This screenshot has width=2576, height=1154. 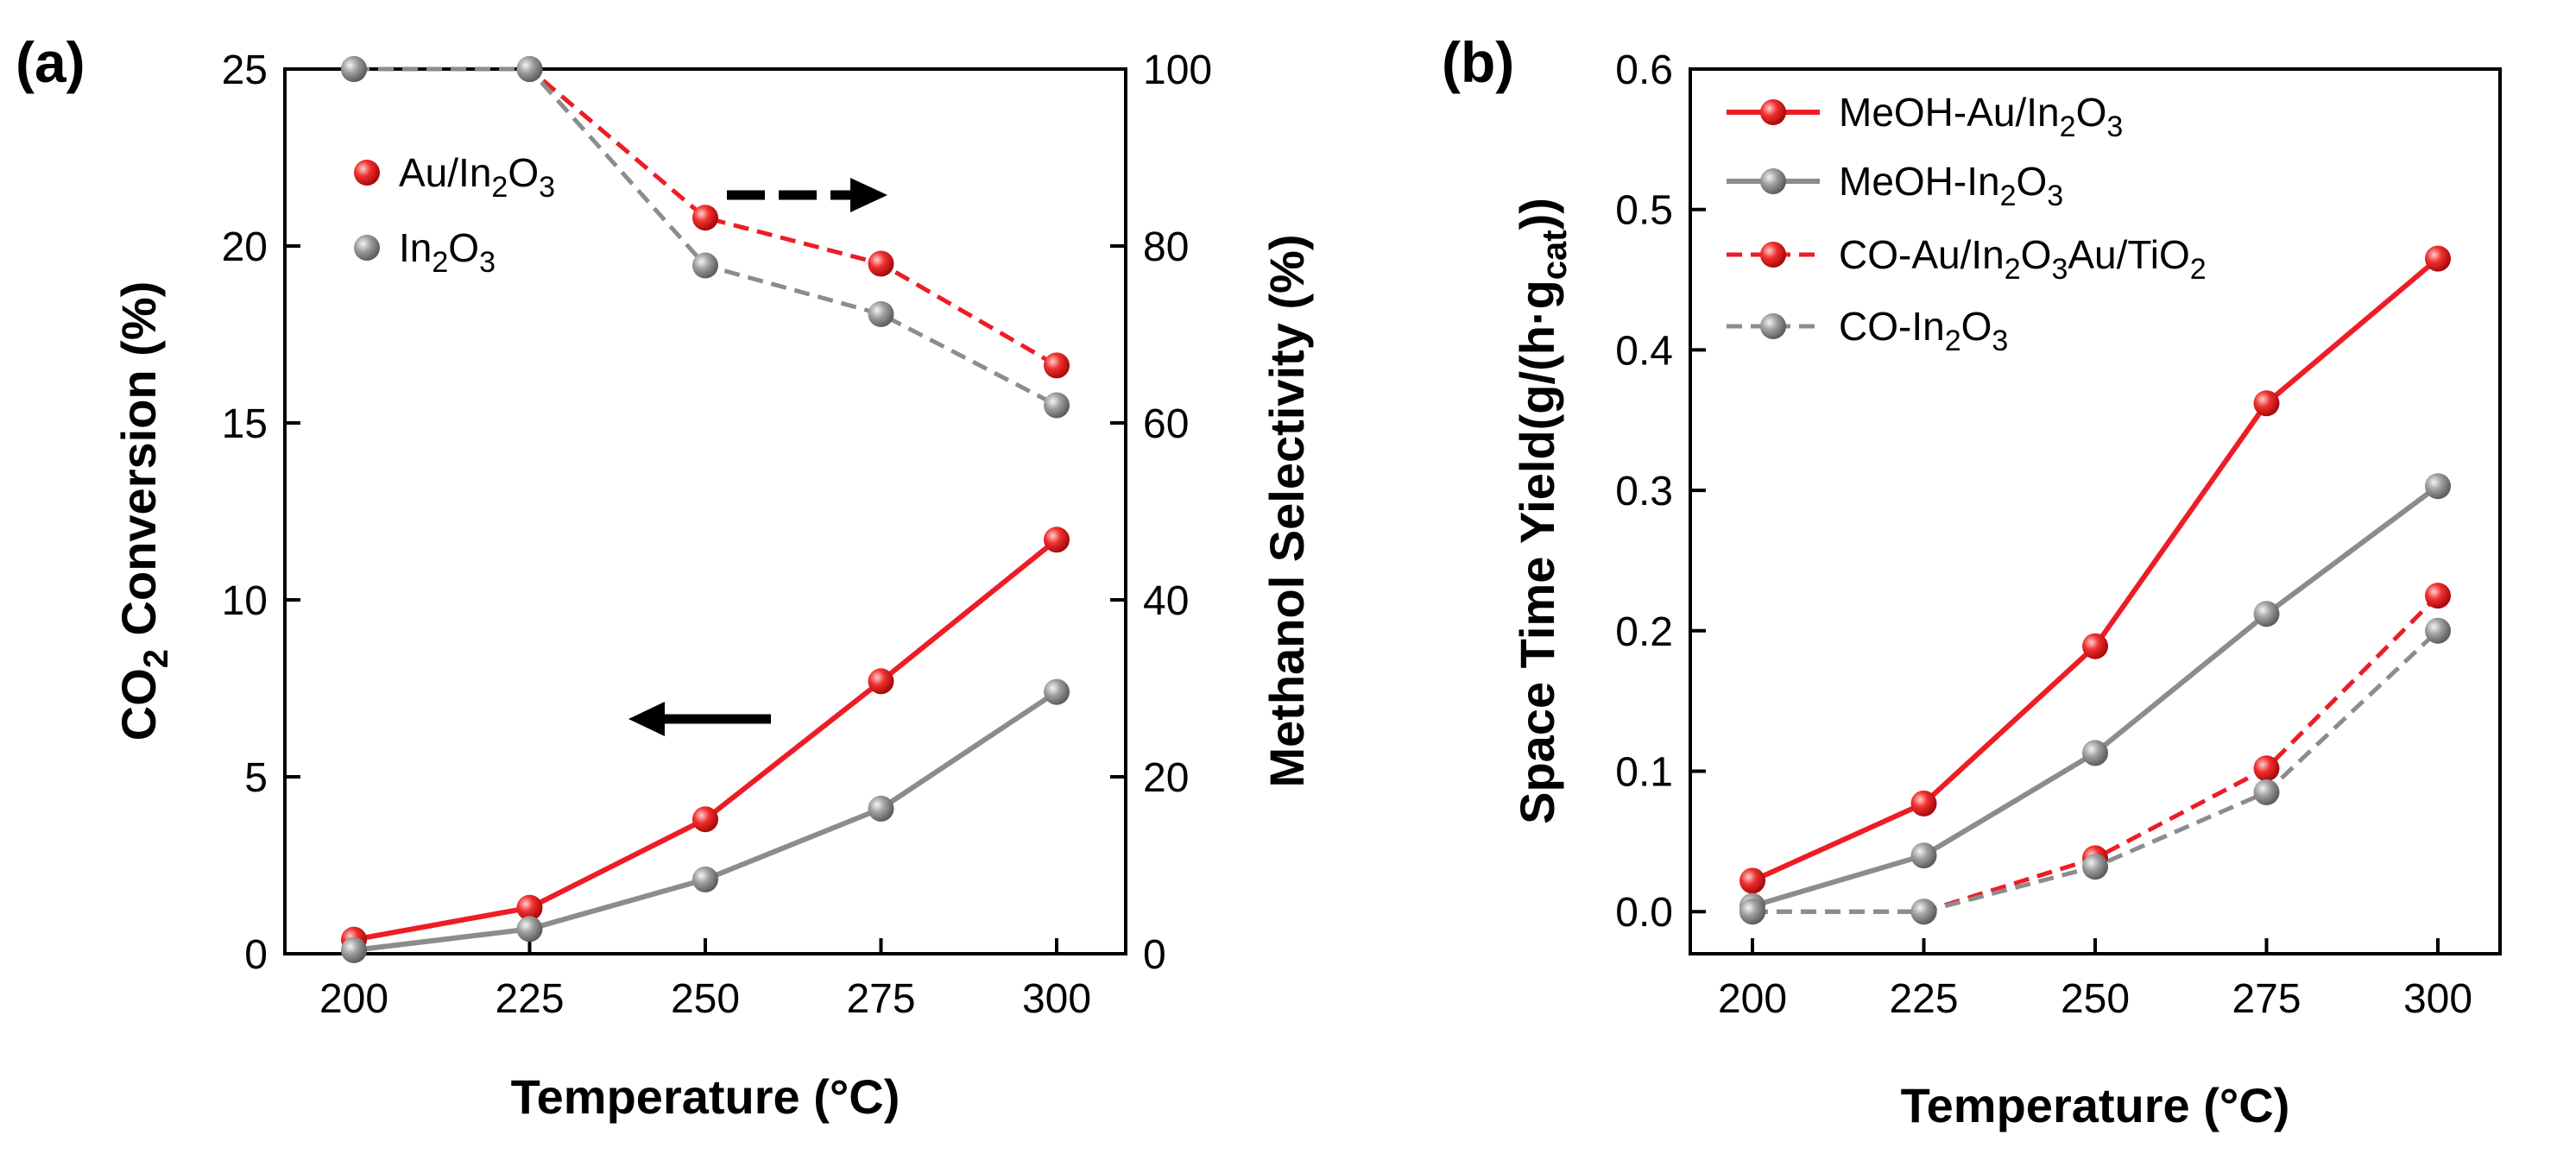 I want to click on panel-b-y-ticks: 0.0 0.1 0.2 0.3 0.4 0.5 0.6, so click(x=1660, y=491).